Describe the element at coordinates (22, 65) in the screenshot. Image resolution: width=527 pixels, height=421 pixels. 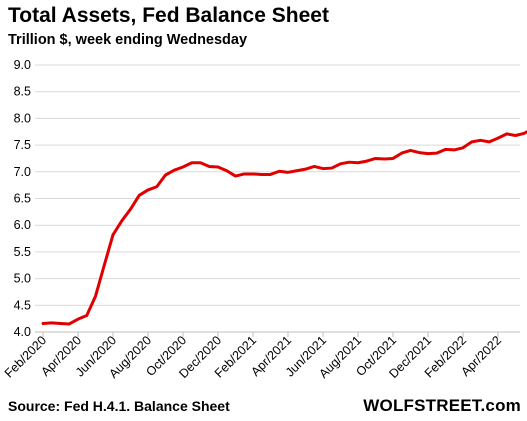
I see `y-tick-label: 9.0` at that location.